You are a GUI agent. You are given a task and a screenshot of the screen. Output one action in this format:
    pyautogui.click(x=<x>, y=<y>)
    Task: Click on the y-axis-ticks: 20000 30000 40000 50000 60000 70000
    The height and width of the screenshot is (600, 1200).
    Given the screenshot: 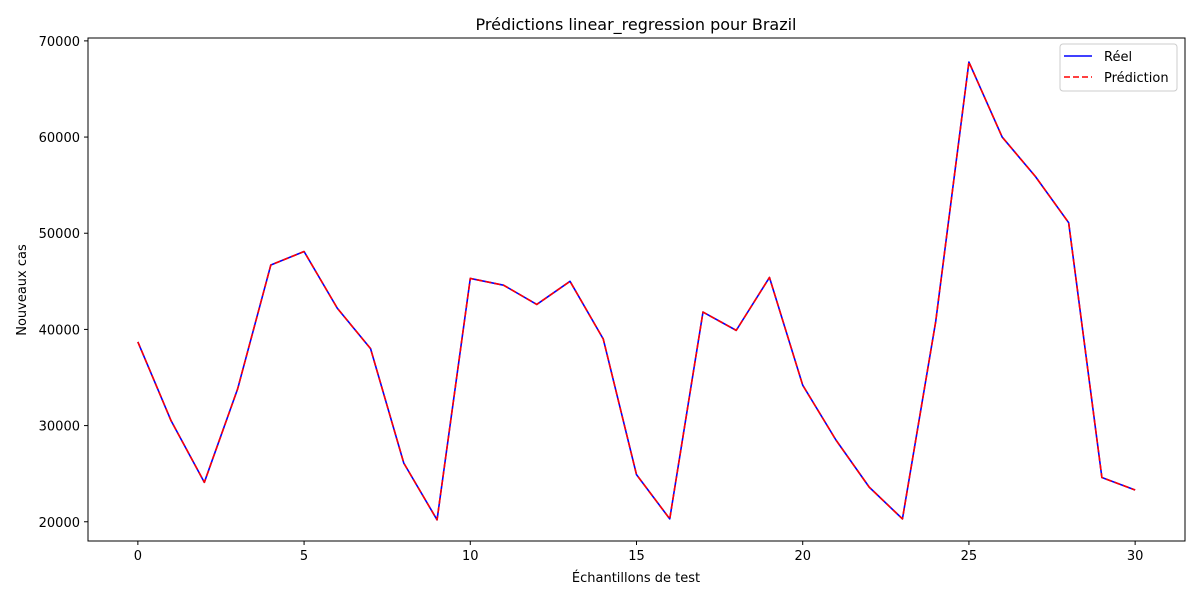 What is the action you would take?
    pyautogui.click(x=63, y=283)
    